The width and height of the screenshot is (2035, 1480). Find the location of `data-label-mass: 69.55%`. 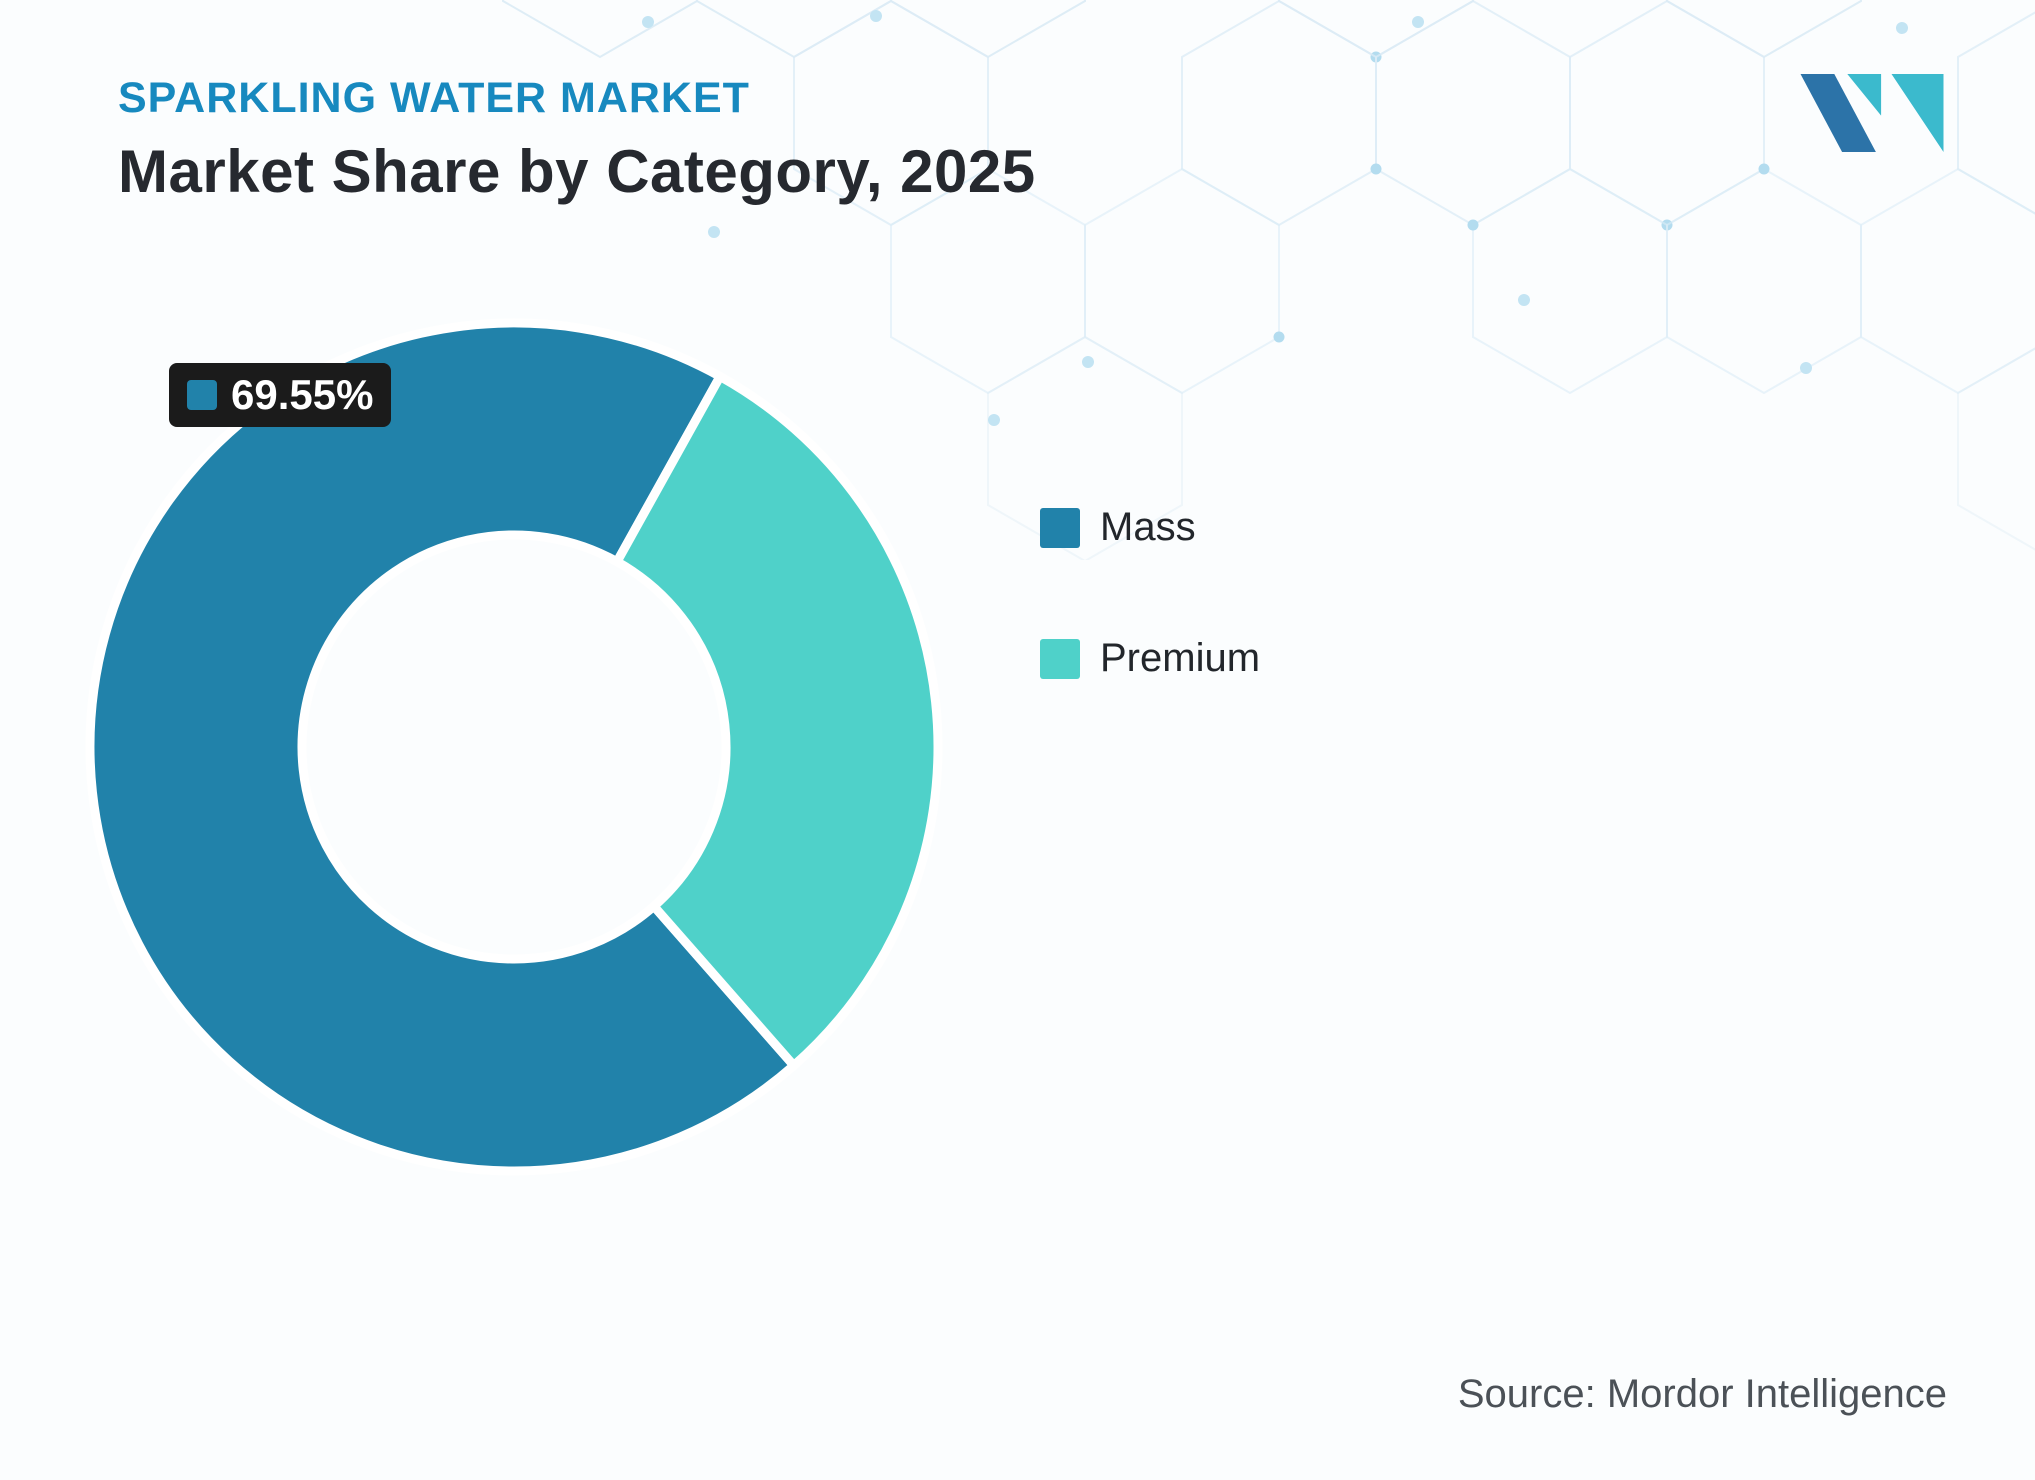

data-label-mass: 69.55% is located at coordinates (280, 395).